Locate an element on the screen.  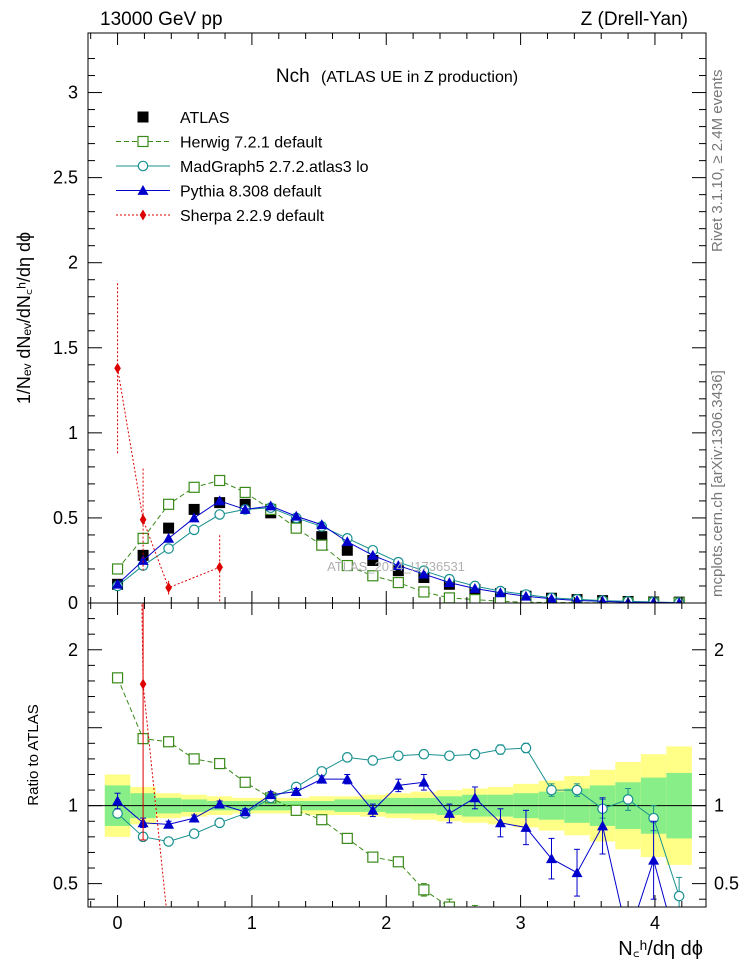
ratio-ylabel: Ratio to ATLAS is located at coordinates (33, 754).